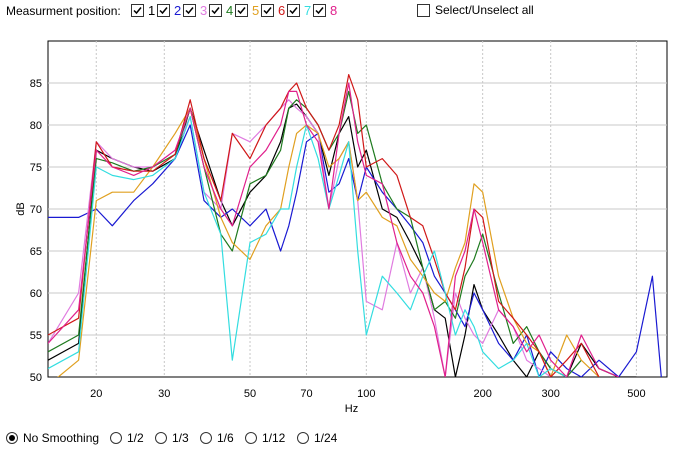 The height and width of the screenshot is (450, 680). What do you see at coordinates (282, 10) in the screenshot?
I see `position-6-label: 6` at bounding box center [282, 10].